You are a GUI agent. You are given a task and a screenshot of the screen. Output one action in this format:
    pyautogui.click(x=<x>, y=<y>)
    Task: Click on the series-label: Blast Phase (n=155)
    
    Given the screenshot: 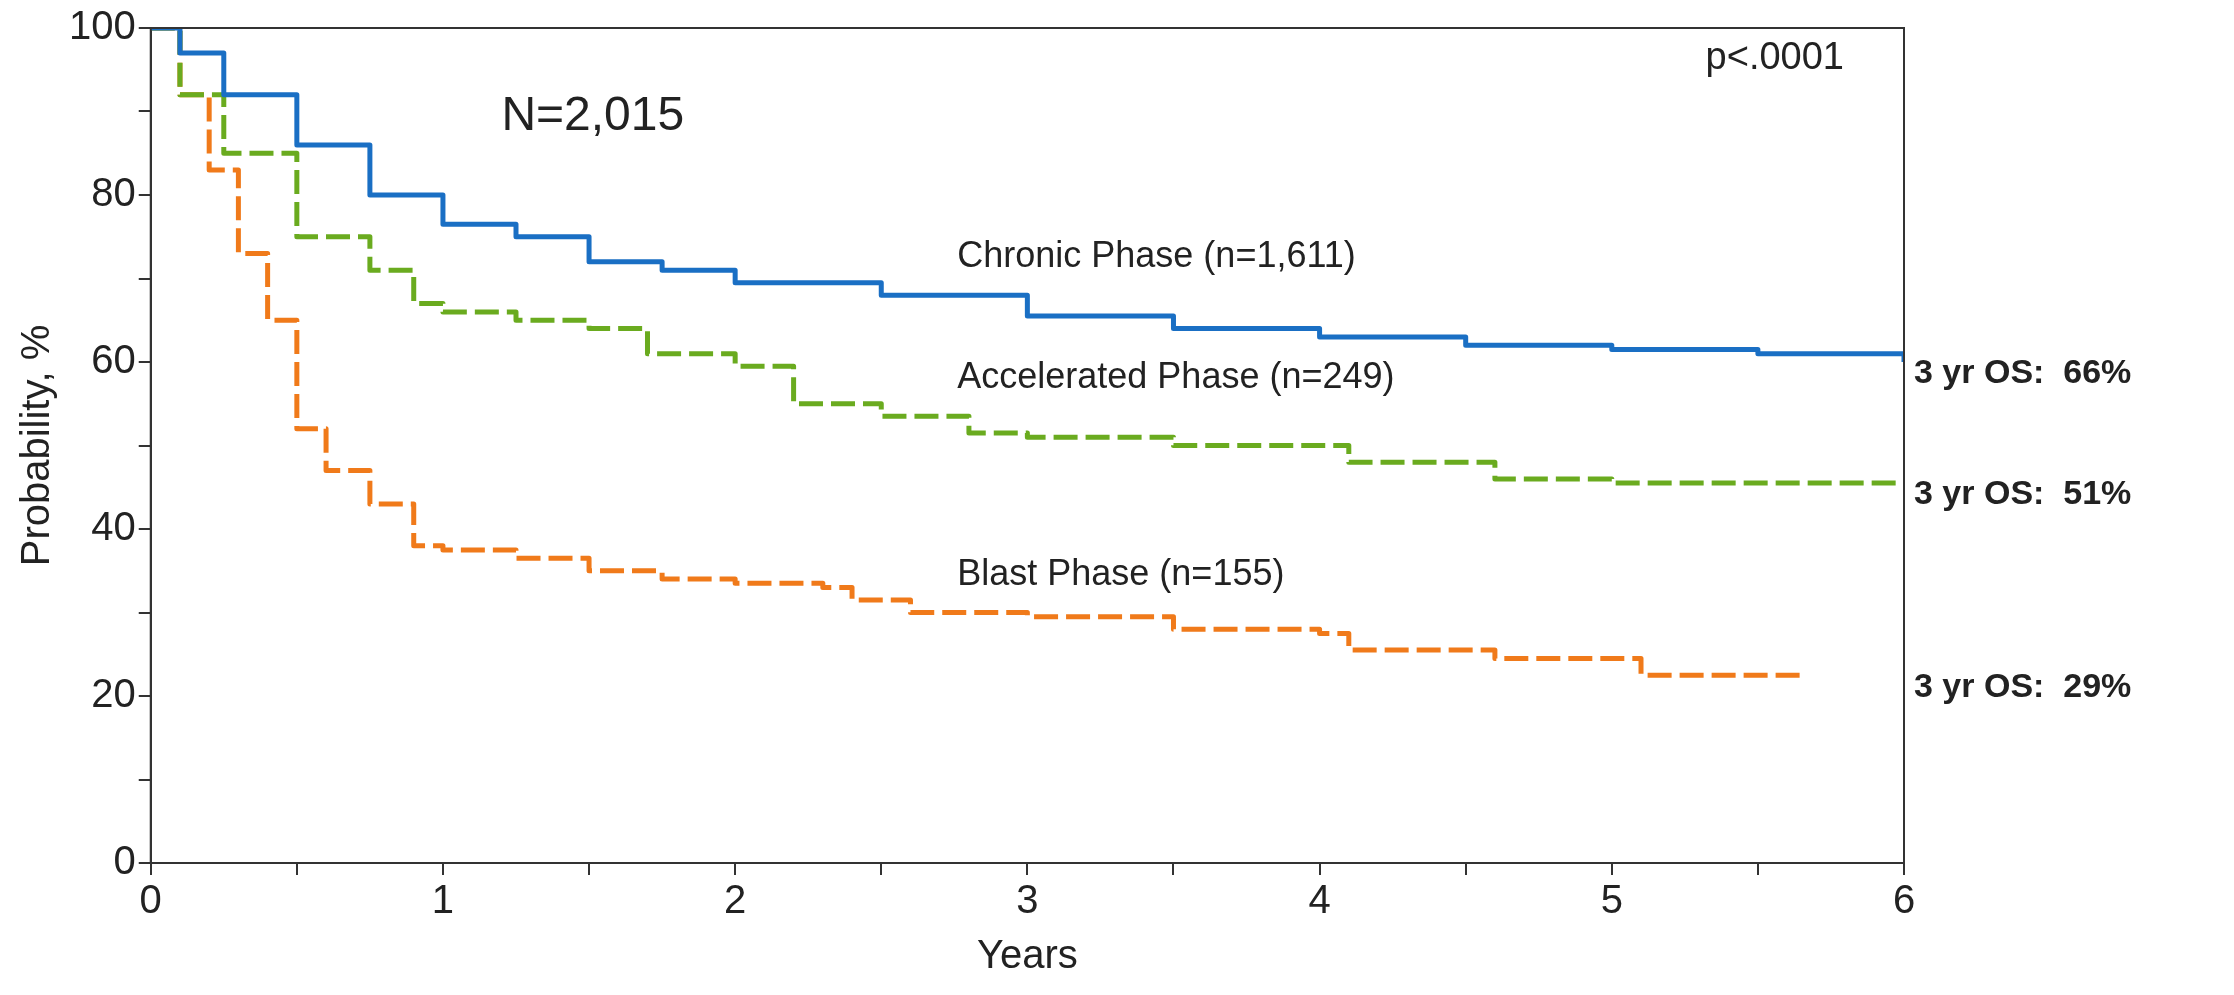 What is the action you would take?
    pyautogui.click(x=1121, y=572)
    